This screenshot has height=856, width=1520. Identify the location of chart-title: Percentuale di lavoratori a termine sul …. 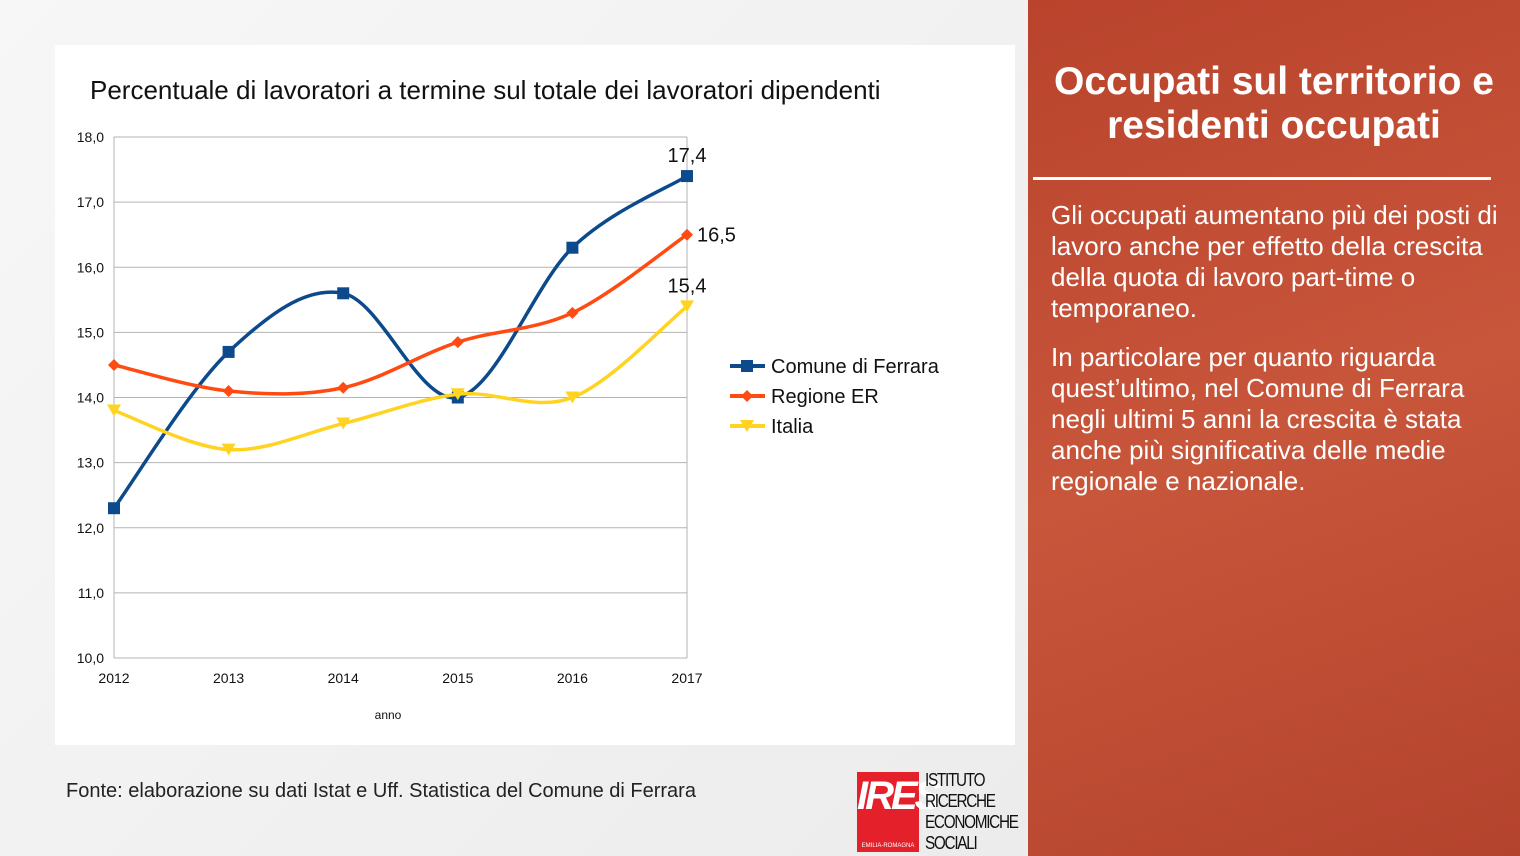
(485, 90).